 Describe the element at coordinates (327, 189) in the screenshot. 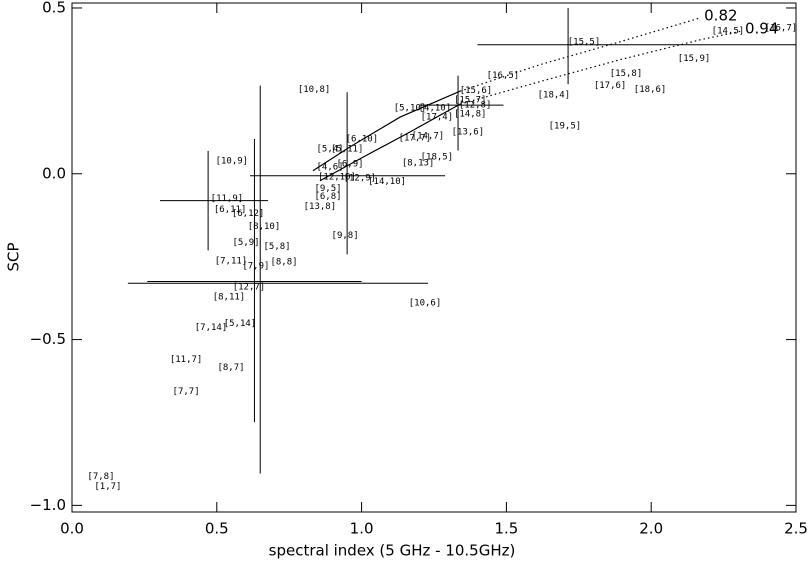

I see `point-label: [9,5]` at that location.